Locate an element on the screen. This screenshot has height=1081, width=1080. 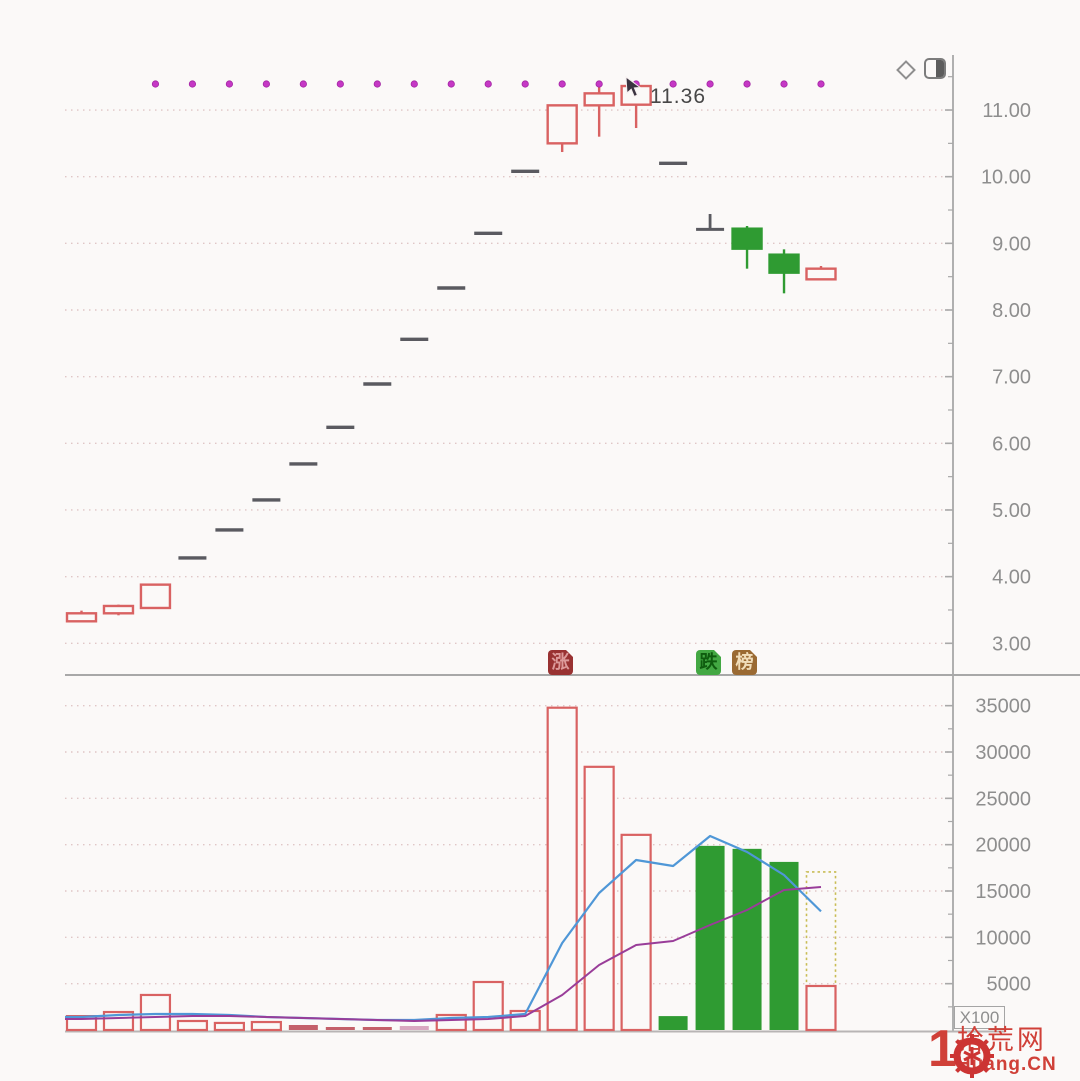
volume-axis-label: 5000 is located at coordinates (1009, 985).